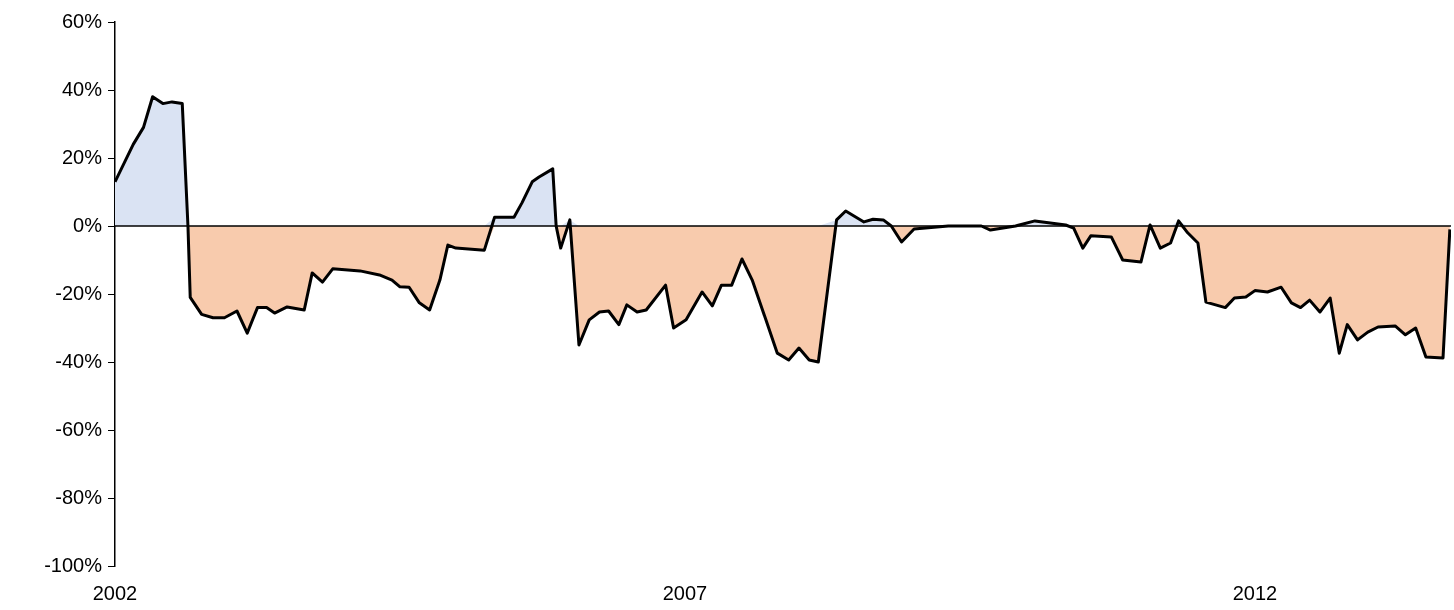 This screenshot has width=1454, height=610. I want to click on y-tick-label: -100%, so click(73, 564).